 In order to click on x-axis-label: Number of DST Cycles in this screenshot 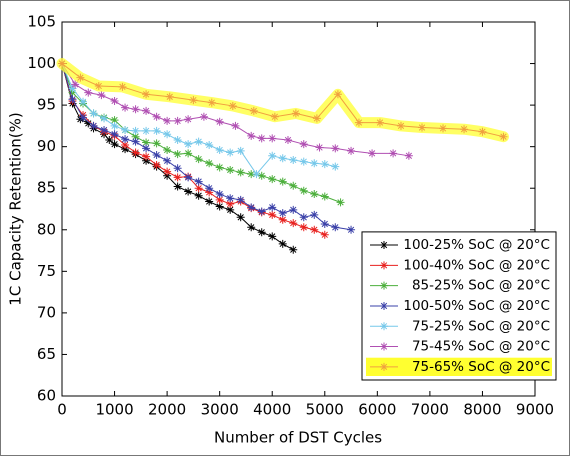, I will do `click(298, 438)`.